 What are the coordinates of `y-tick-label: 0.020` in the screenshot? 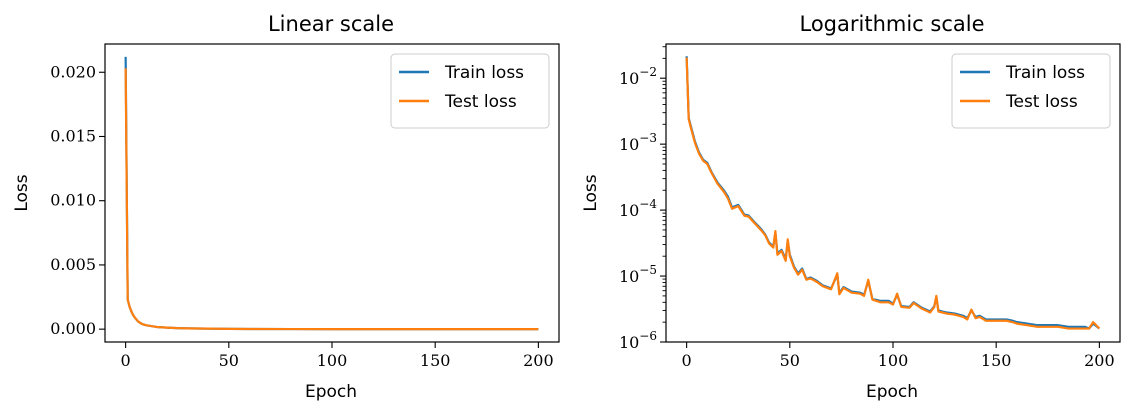 It's located at (73, 71).